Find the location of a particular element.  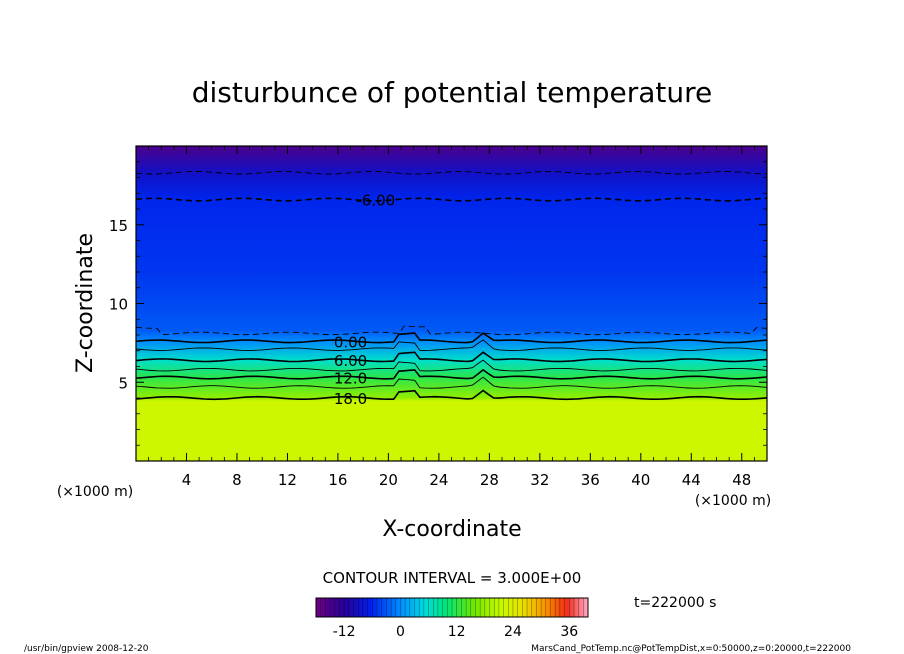

contour-label: 0.00 is located at coordinates (350, 342).